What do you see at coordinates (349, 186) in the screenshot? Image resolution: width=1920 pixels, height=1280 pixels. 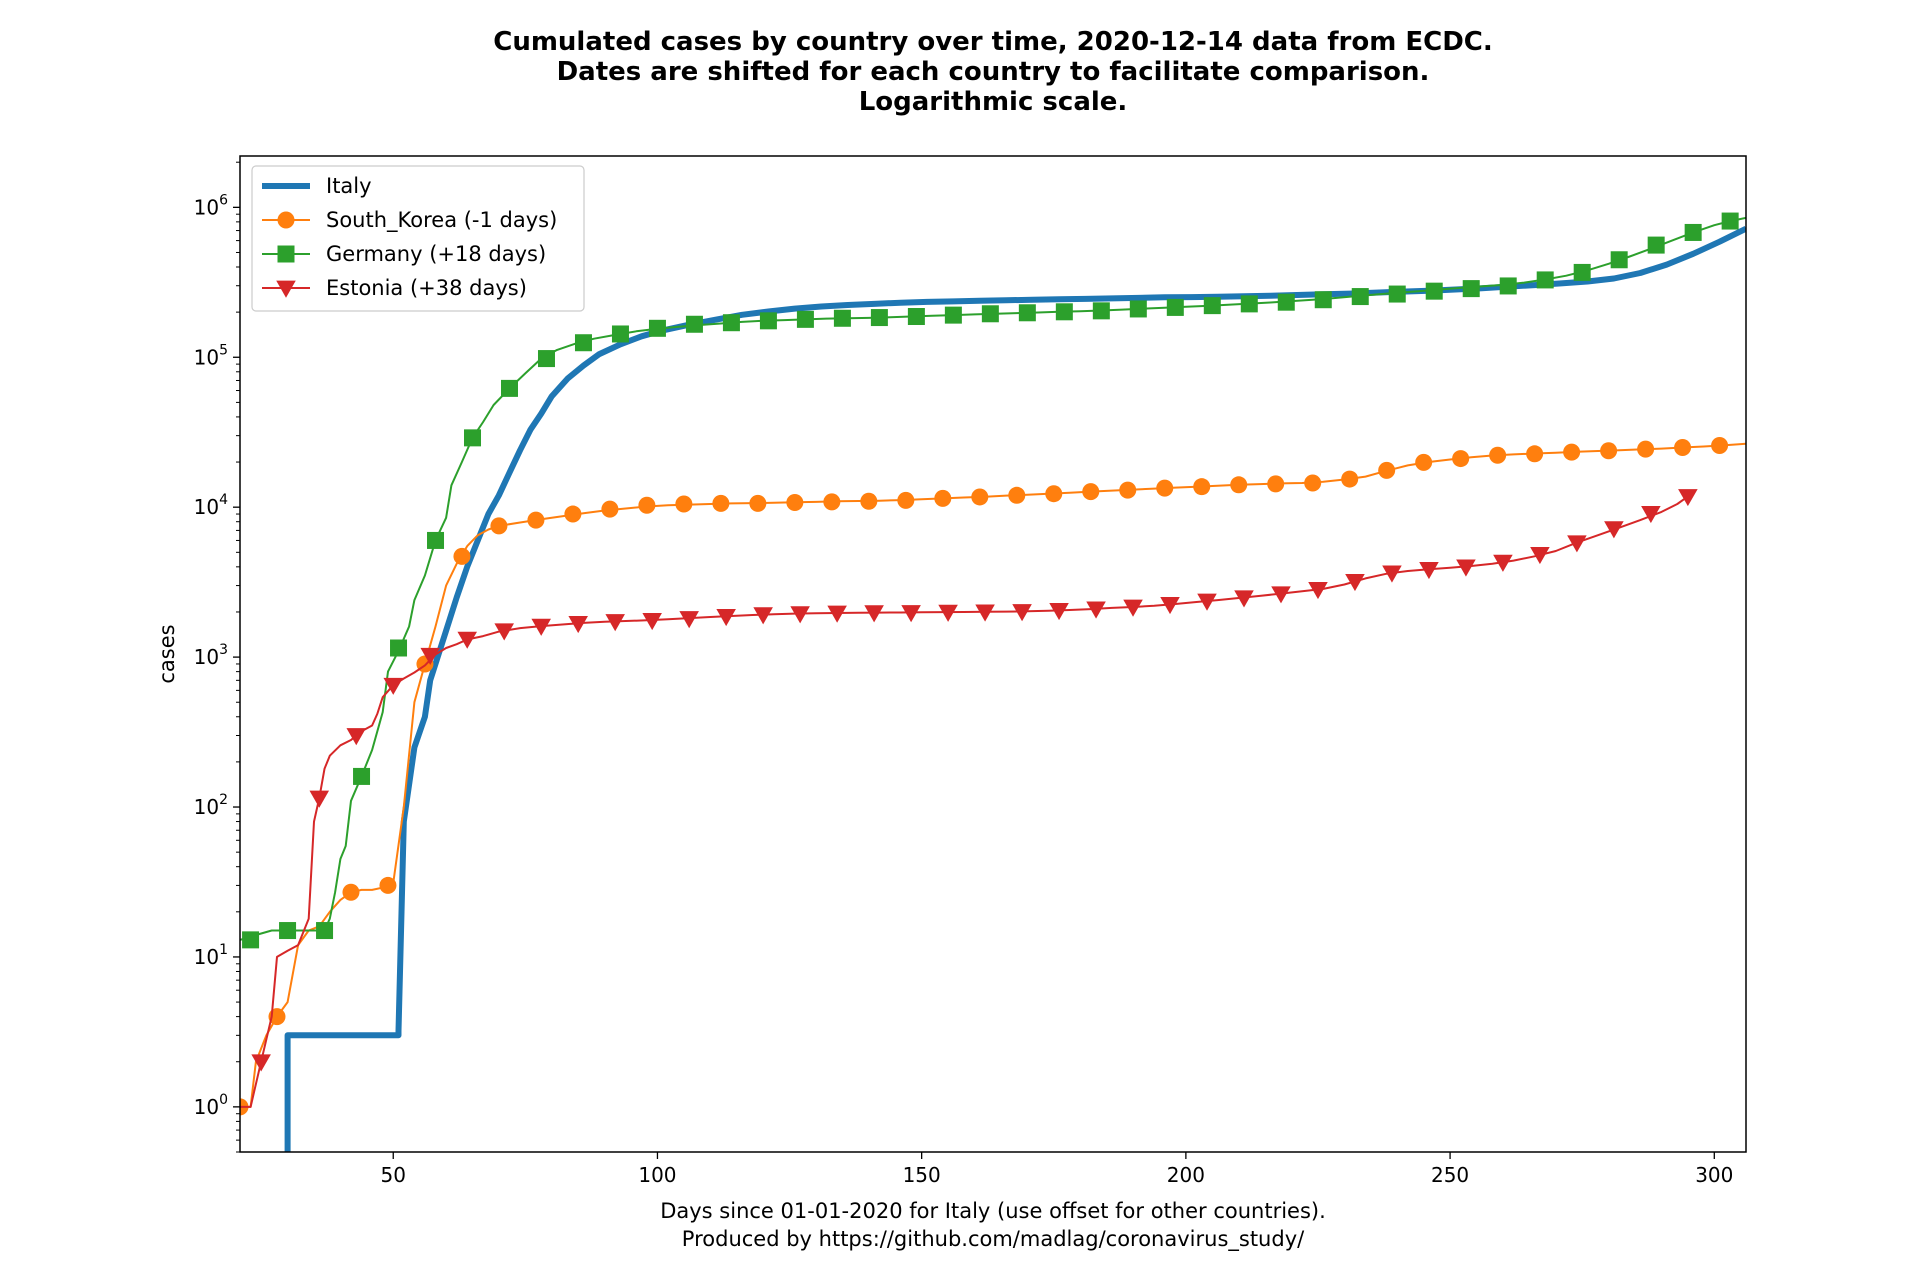 I see `legend-label: Italy` at bounding box center [349, 186].